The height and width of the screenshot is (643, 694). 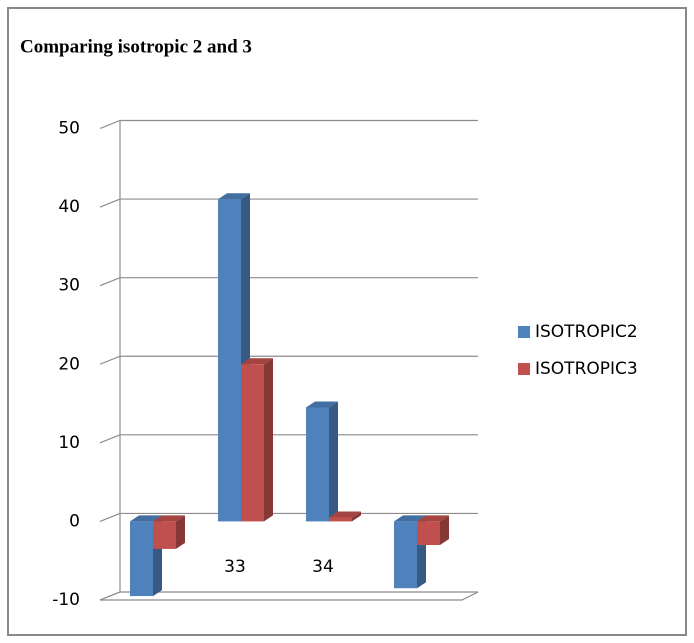 I want to click on floor, so click(x=289, y=596).